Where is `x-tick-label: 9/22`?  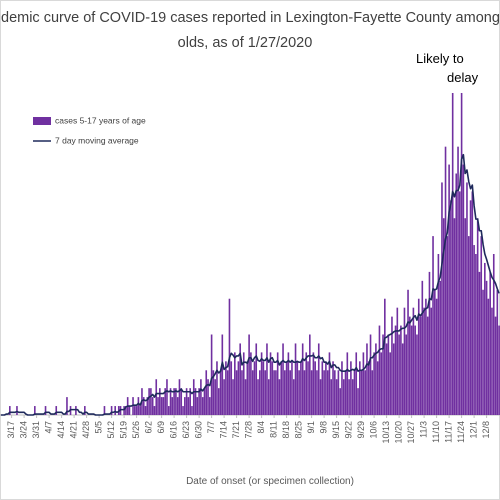
x-tick-label: 9/22 is located at coordinates (348, 430).